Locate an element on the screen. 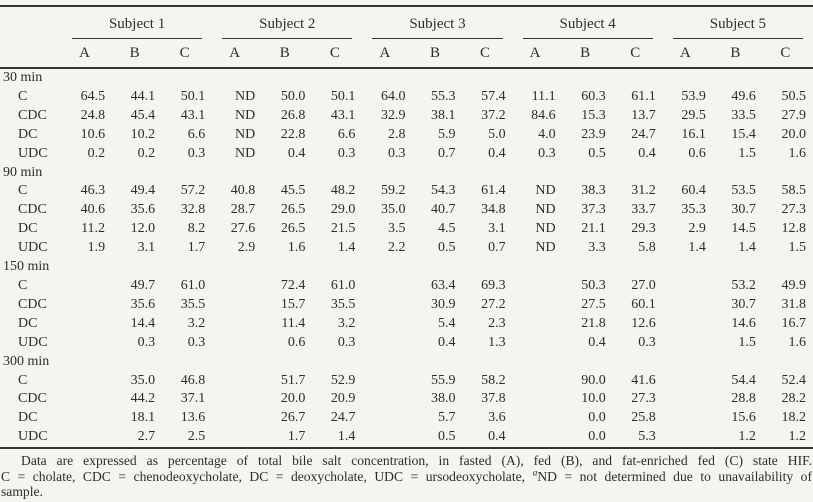 The height and width of the screenshot is (502, 813). cell-value: 37.8 is located at coordinates (493, 399).